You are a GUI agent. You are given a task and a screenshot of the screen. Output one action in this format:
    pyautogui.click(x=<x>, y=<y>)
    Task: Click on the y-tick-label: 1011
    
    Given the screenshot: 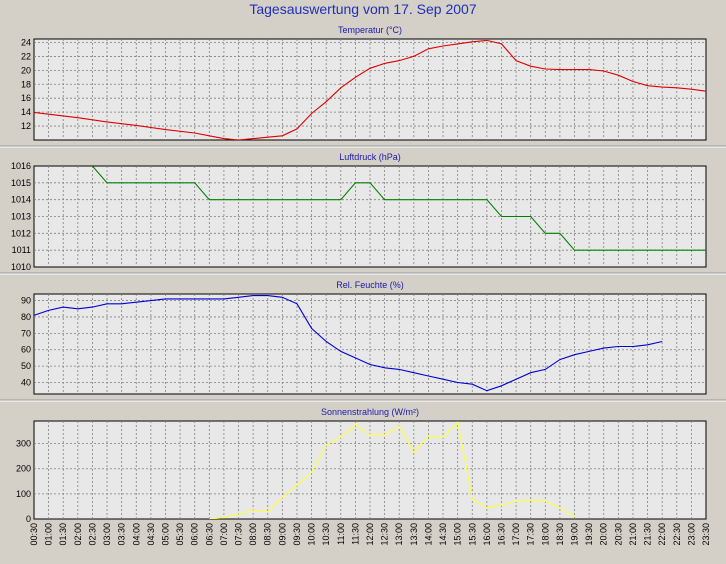 What is the action you would take?
    pyautogui.click(x=21, y=250)
    